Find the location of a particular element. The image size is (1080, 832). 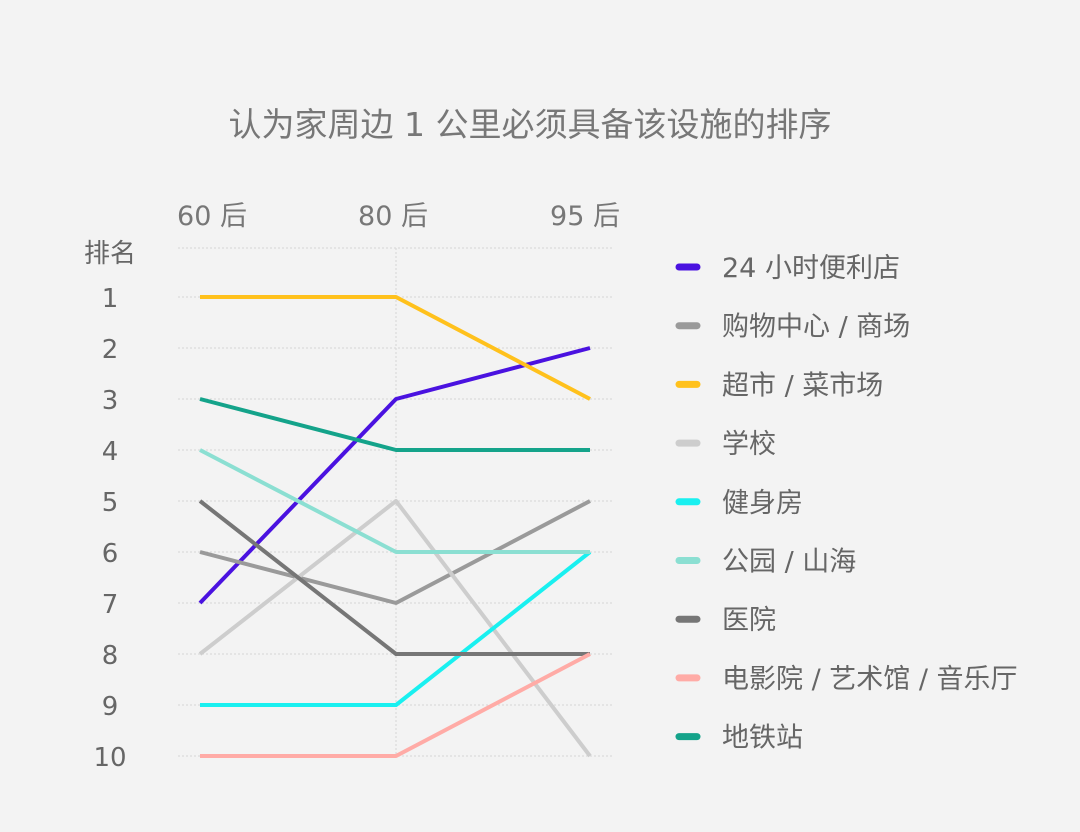

rank-label-3: 3 is located at coordinates (110, 401).